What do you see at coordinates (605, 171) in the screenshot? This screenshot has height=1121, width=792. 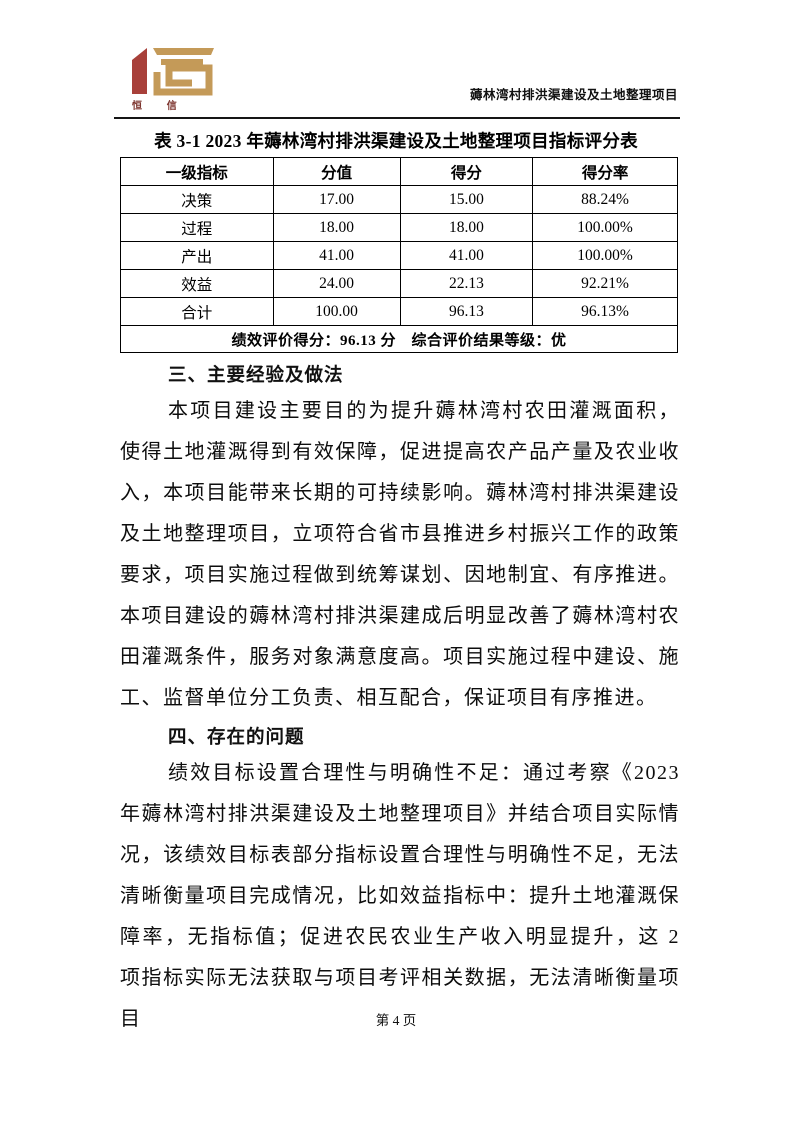 I see `column-header-score-rate: 得分率` at bounding box center [605, 171].